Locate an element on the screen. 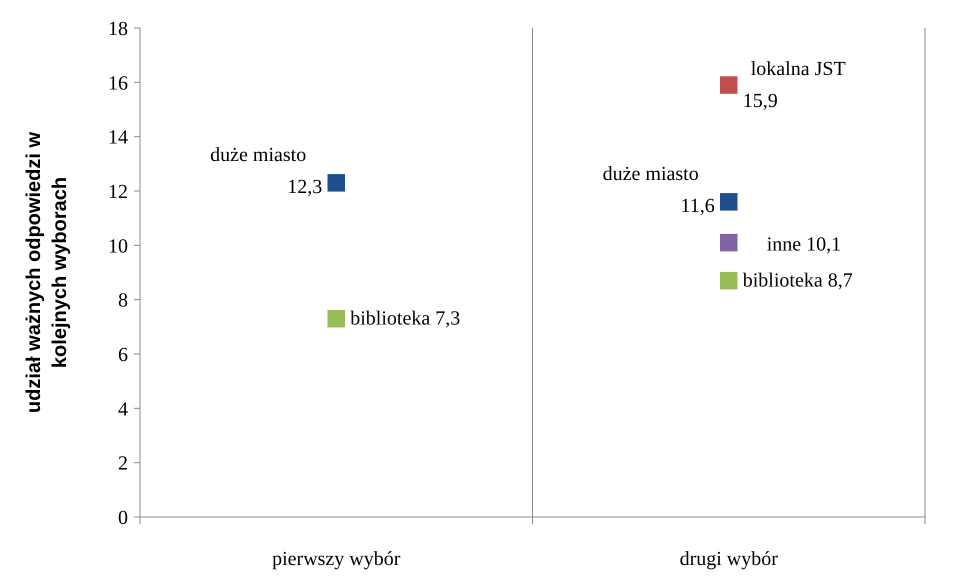 This screenshot has width=954, height=583. data-label: 15,9 is located at coordinates (760, 101).